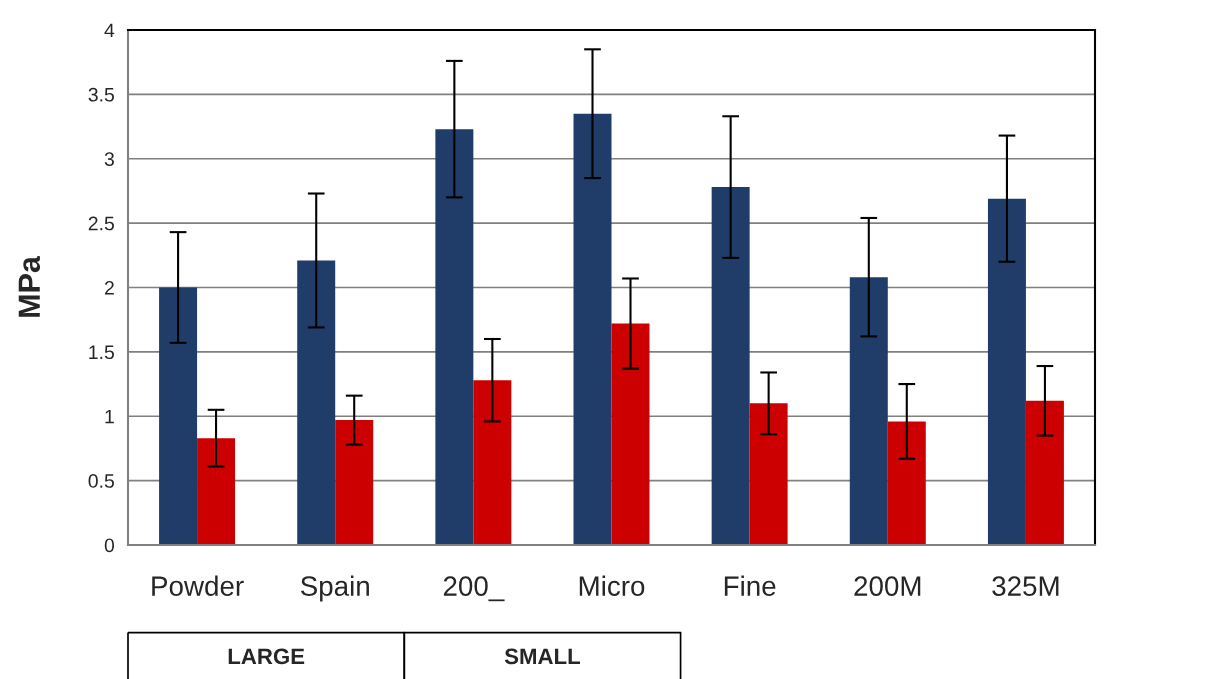 The width and height of the screenshot is (1215, 679). Describe the element at coordinates (334, 588) in the screenshot. I see `x-tick-label: Spain` at that location.